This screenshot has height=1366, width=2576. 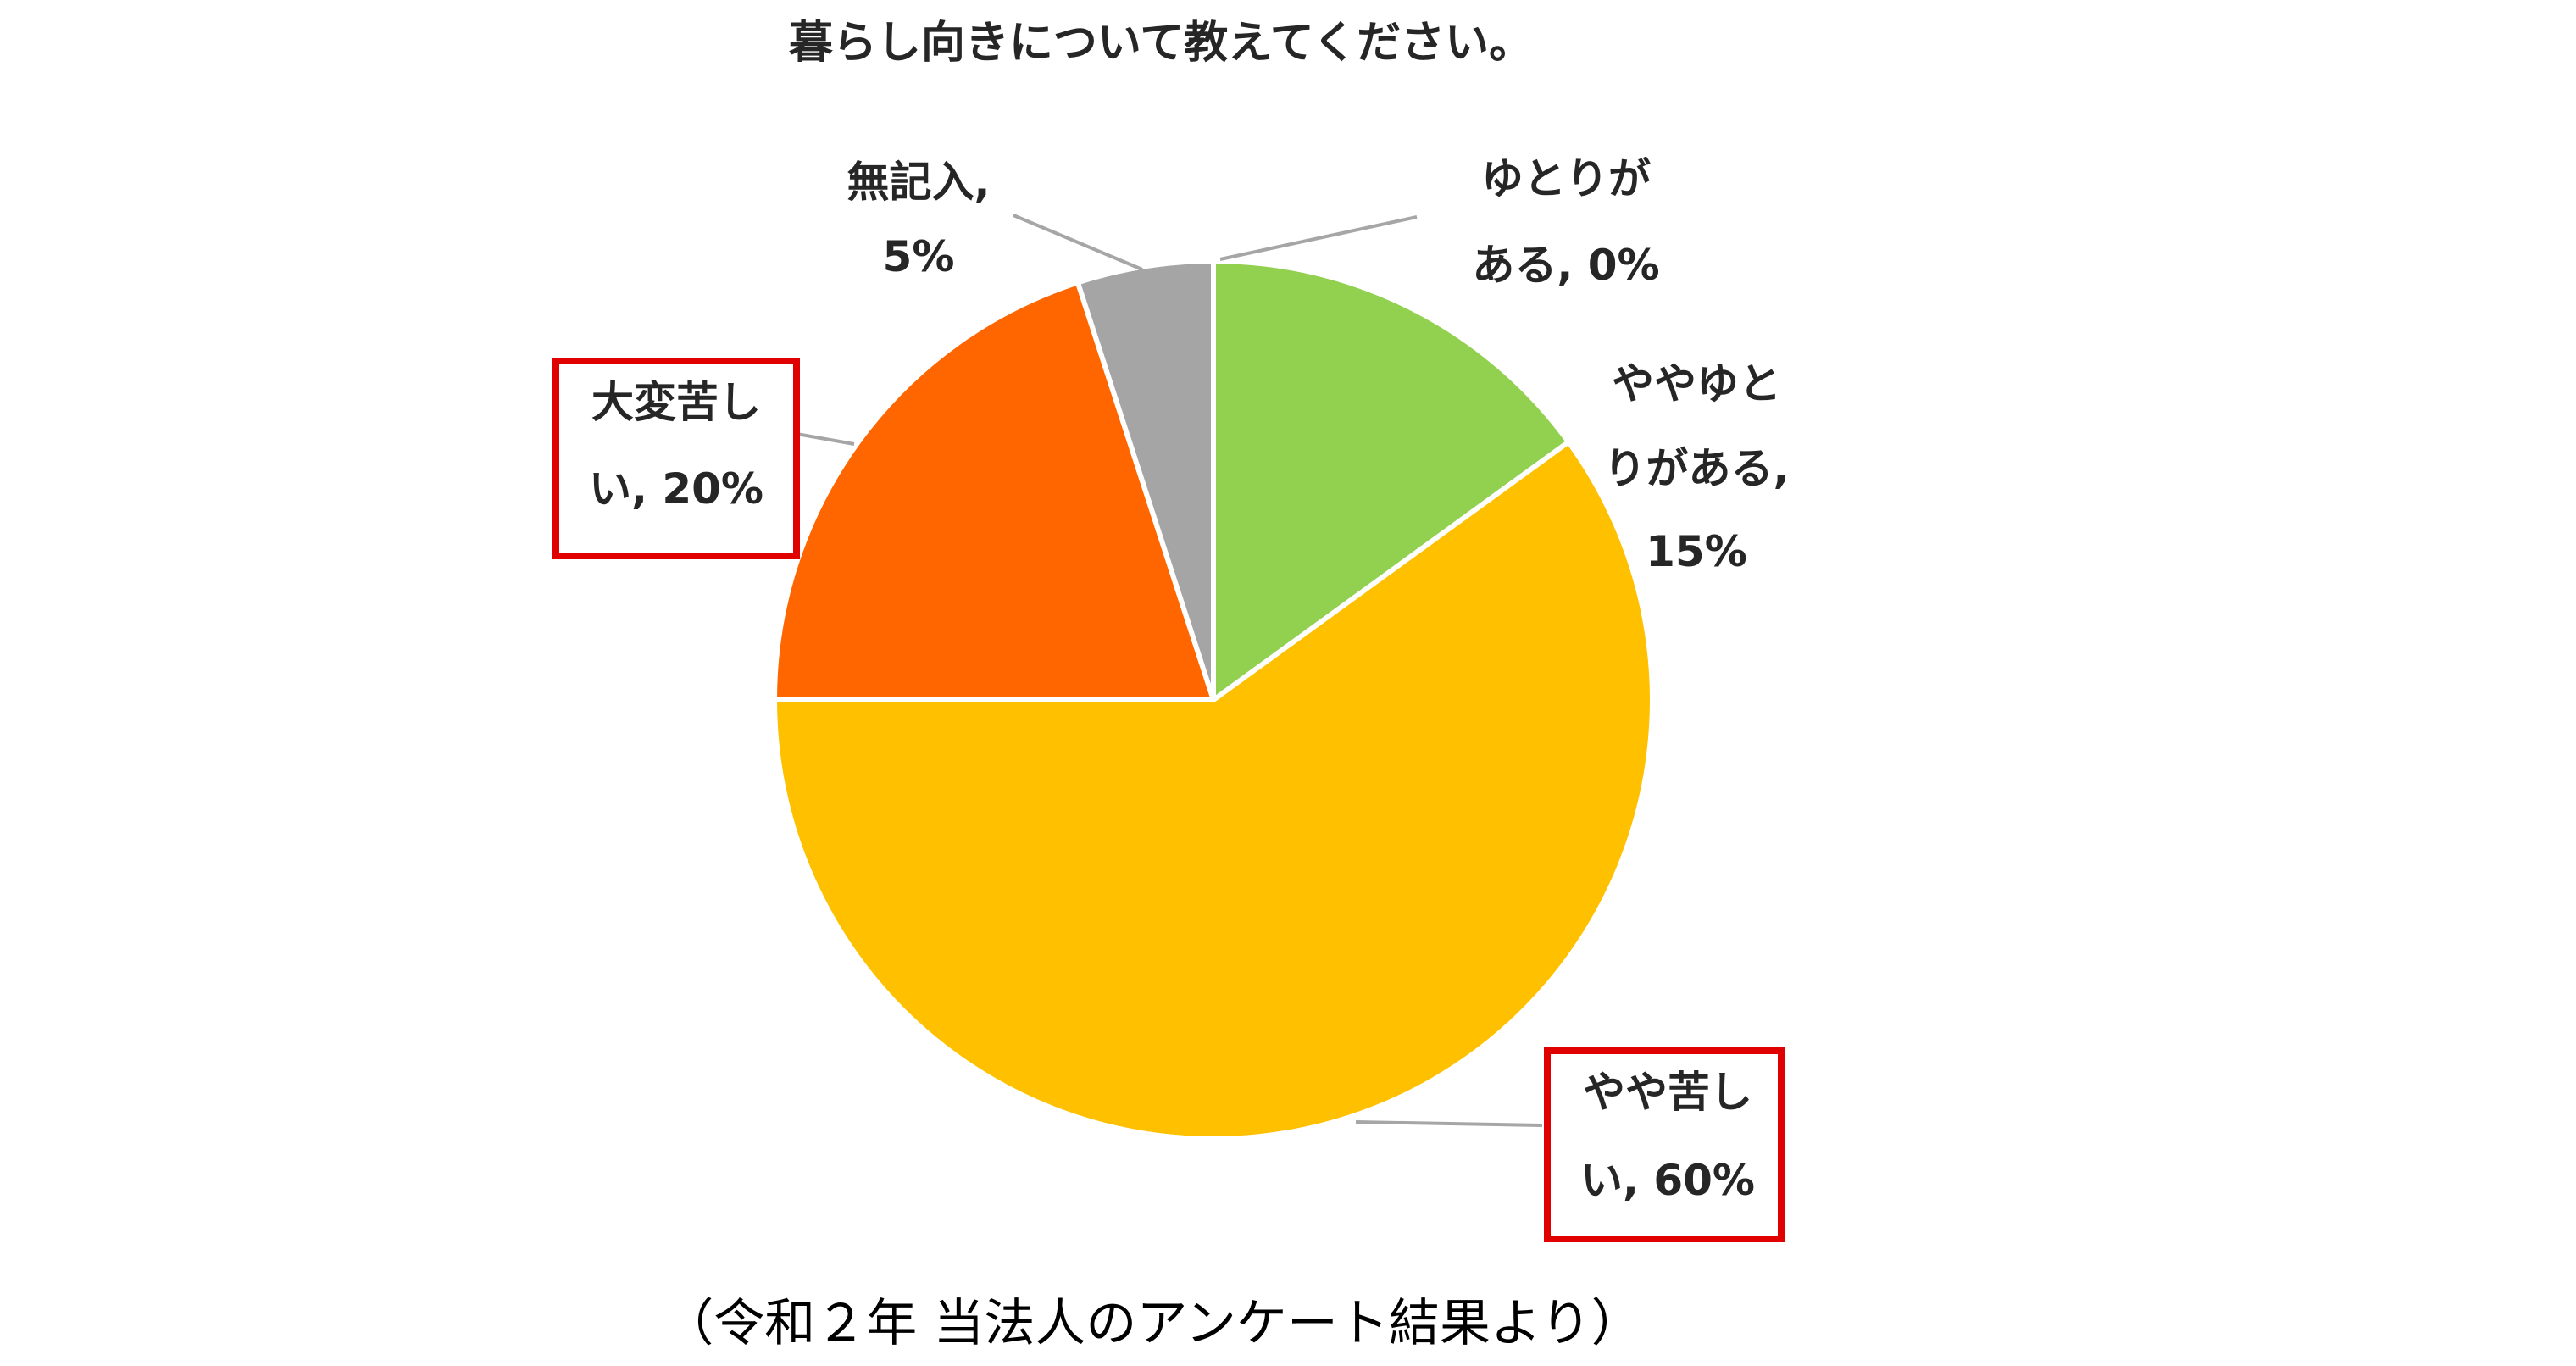 I want to click on chart-title: 暮らし向きについて教えてください。, so click(x=1161, y=43).